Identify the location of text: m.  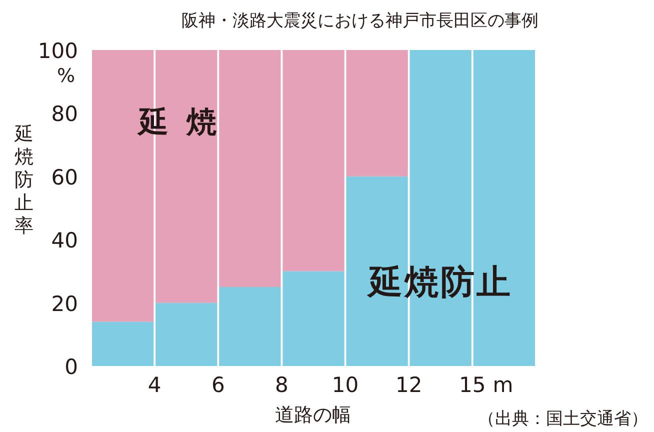
(503, 385).